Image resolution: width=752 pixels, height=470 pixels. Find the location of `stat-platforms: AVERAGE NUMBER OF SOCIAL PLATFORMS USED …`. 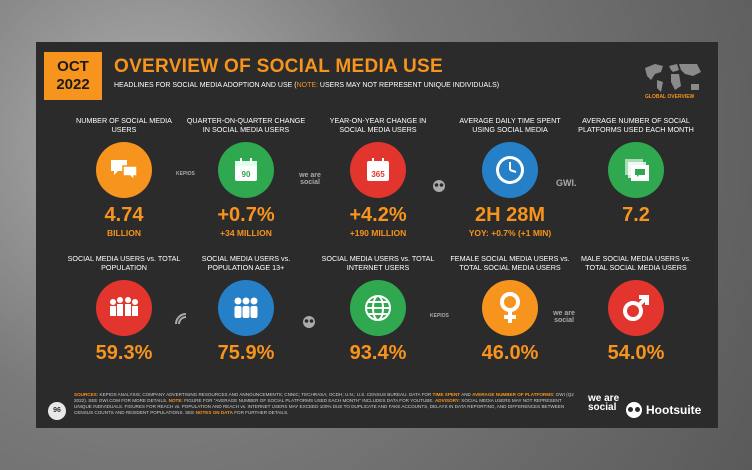

stat-platforms: AVERAGE NUMBER OF SOCIAL PLATFORMS USED … is located at coordinates (636, 171).